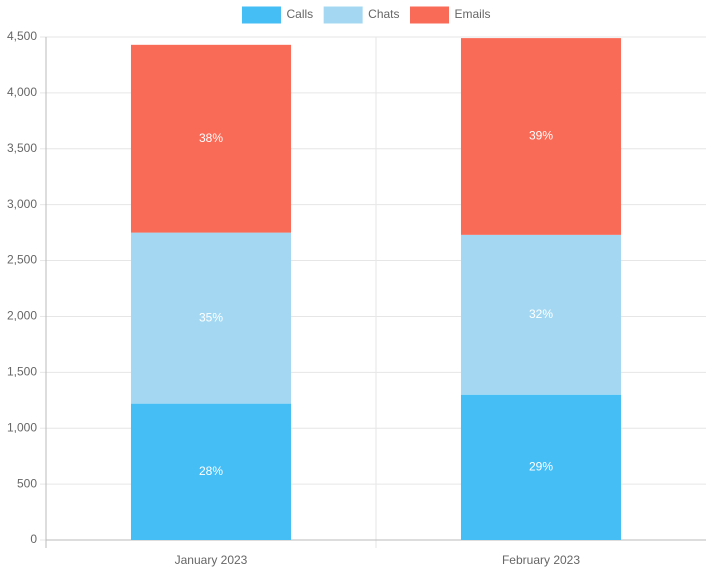  Describe the element at coordinates (33, 539) in the screenshot. I see `y-tick-label: 0` at that location.